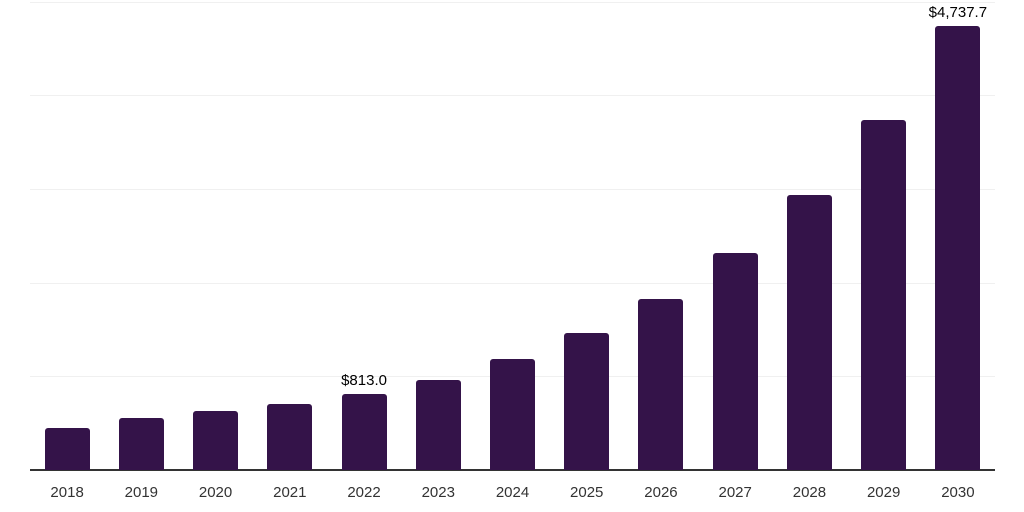 Image resolution: width=1024 pixels, height=512 pixels. Describe the element at coordinates (735, 492) in the screenshot. I see `x-tick-label: 2027` at that location.